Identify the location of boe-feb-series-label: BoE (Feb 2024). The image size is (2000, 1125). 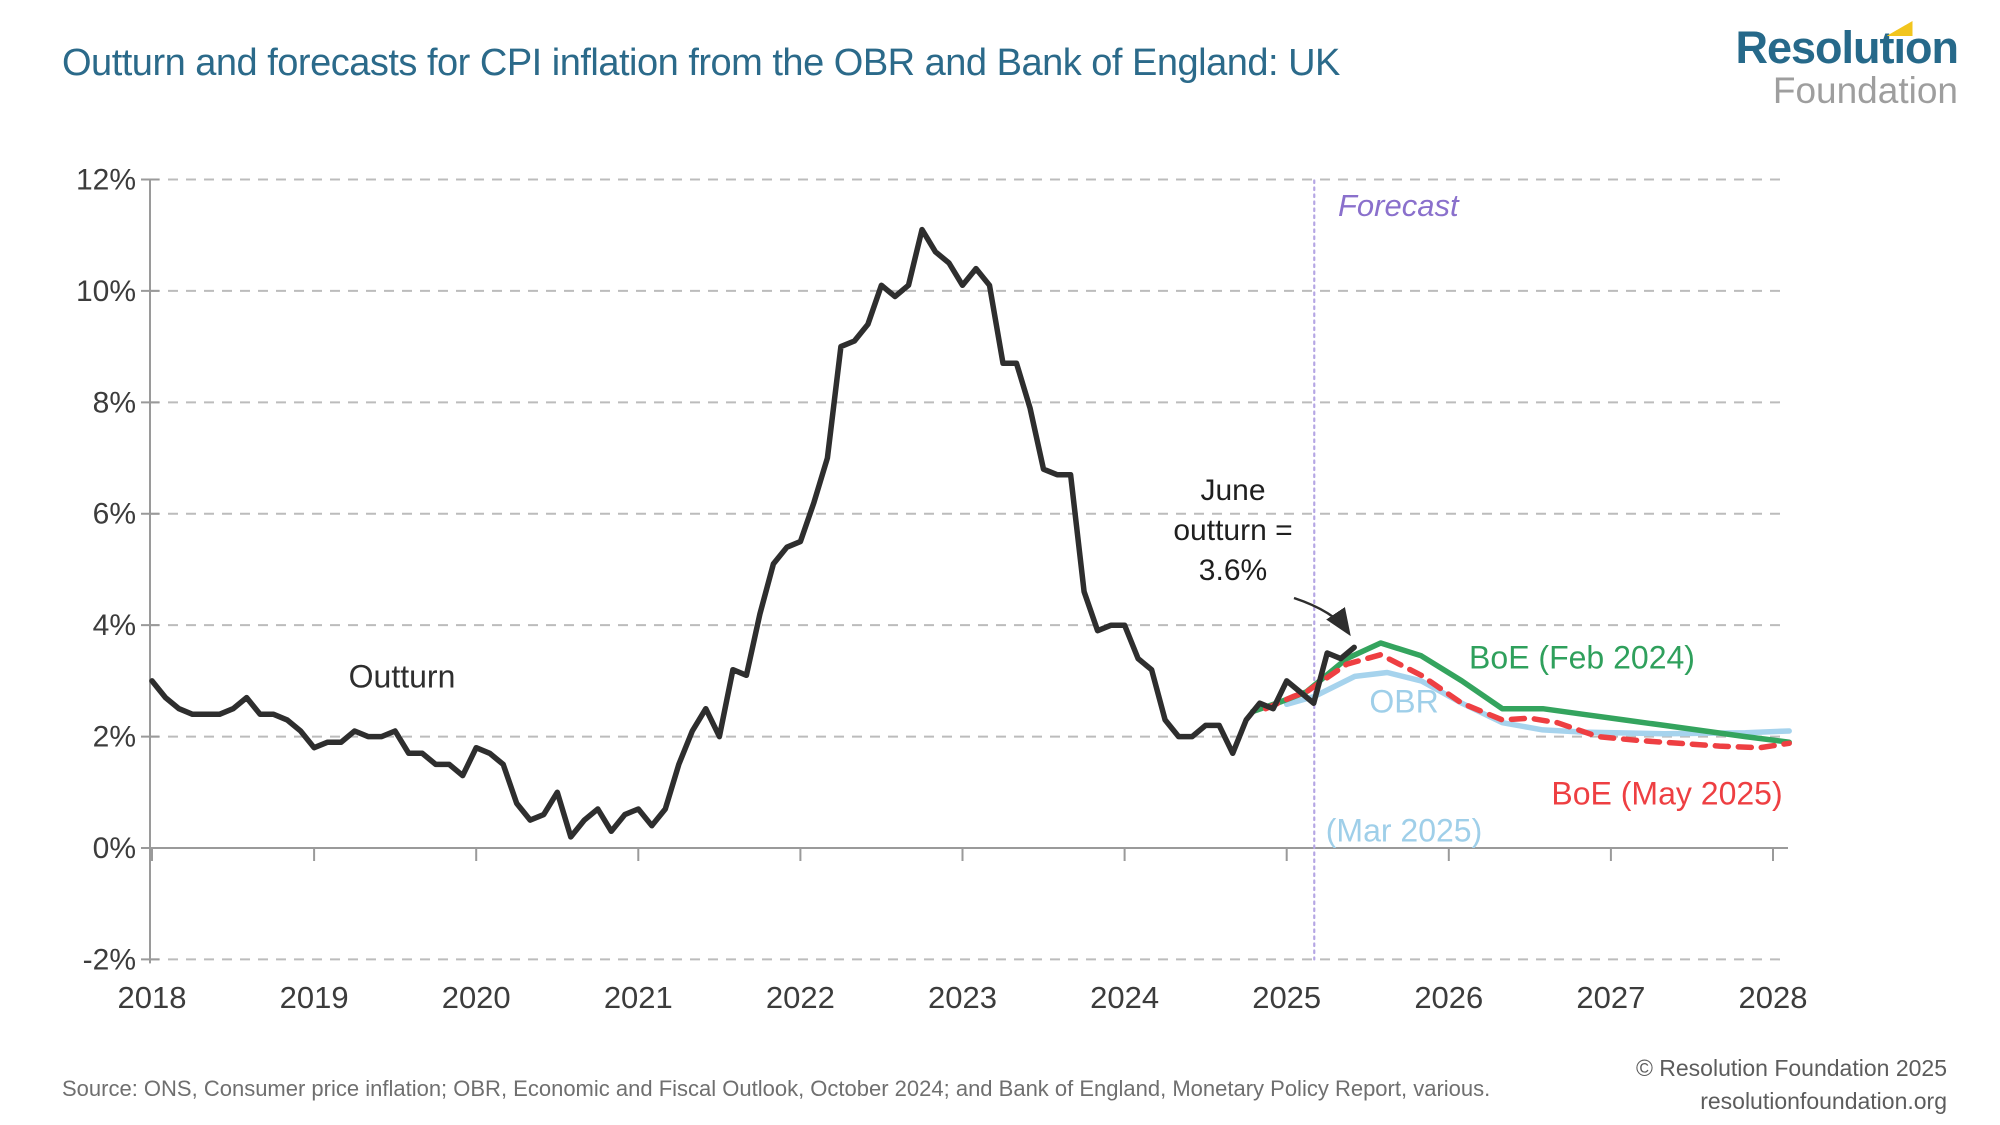
(1582, 657).